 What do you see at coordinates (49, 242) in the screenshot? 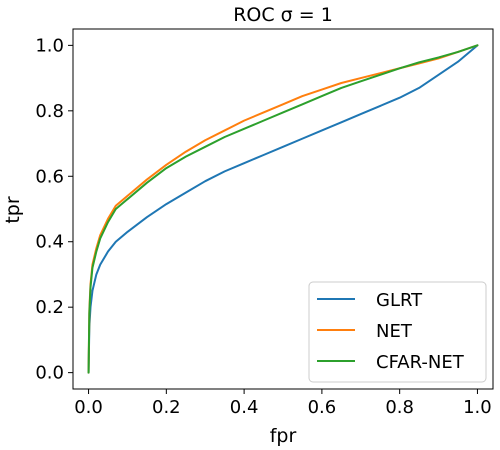
I see `y-tick-label: 0.4` at bounding box center [49, 242].